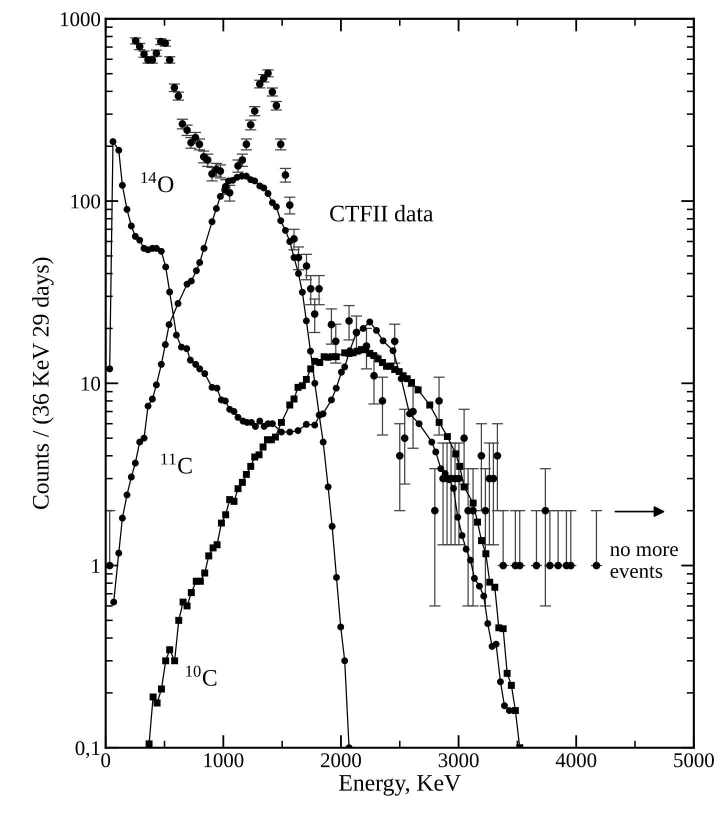 This screenshot has width=719, height=819. I want to click on y-tick-label: 1000, so click(80, 19).